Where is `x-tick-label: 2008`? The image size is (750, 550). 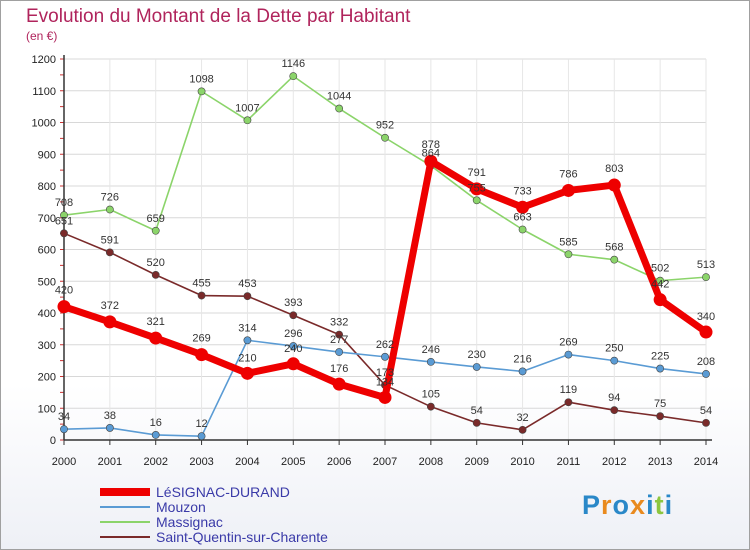
x-tick-label: 2008 is located at coordinates (431, 462).